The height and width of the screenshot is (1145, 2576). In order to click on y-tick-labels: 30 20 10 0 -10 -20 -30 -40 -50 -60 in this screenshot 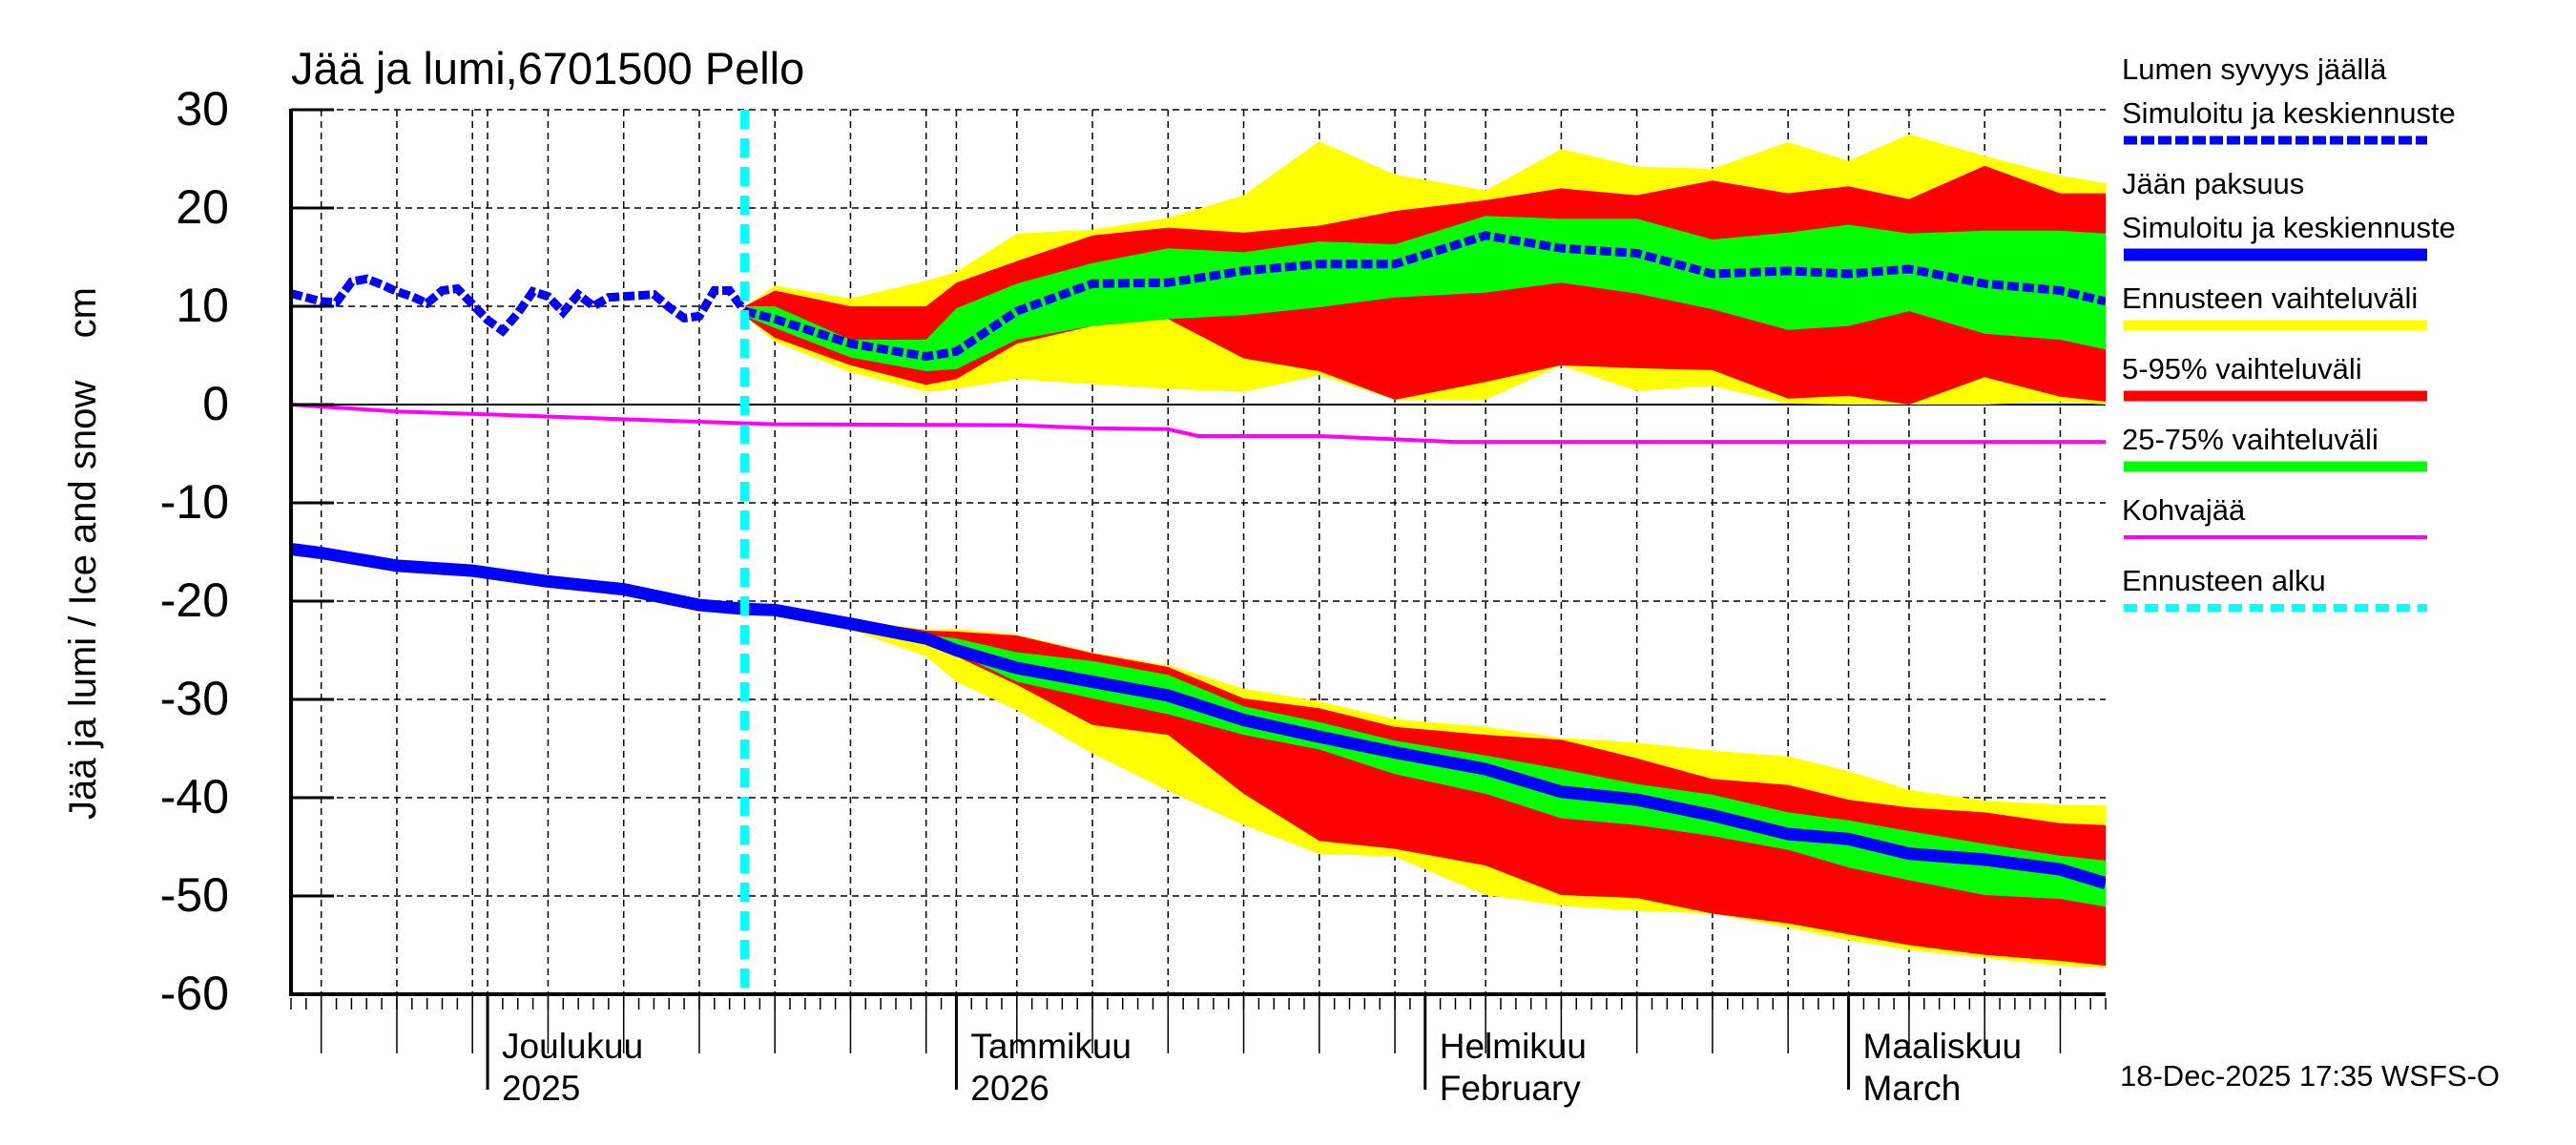, I will do `click(194, 551)`.